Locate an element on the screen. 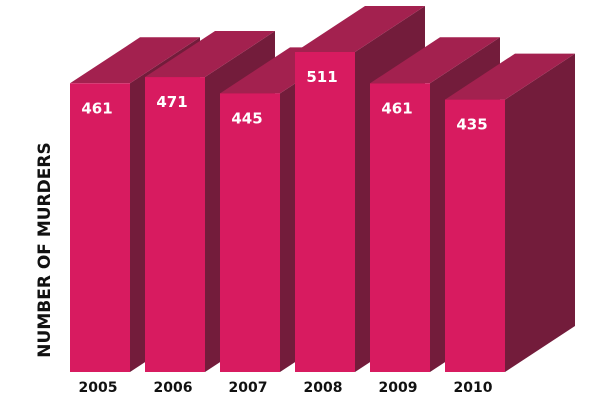 This screenshot has width=600, height=400. x-axis-tick-labels: 2005 2006 2007 2008 2009 2010 is located at coordinates (286, 388).